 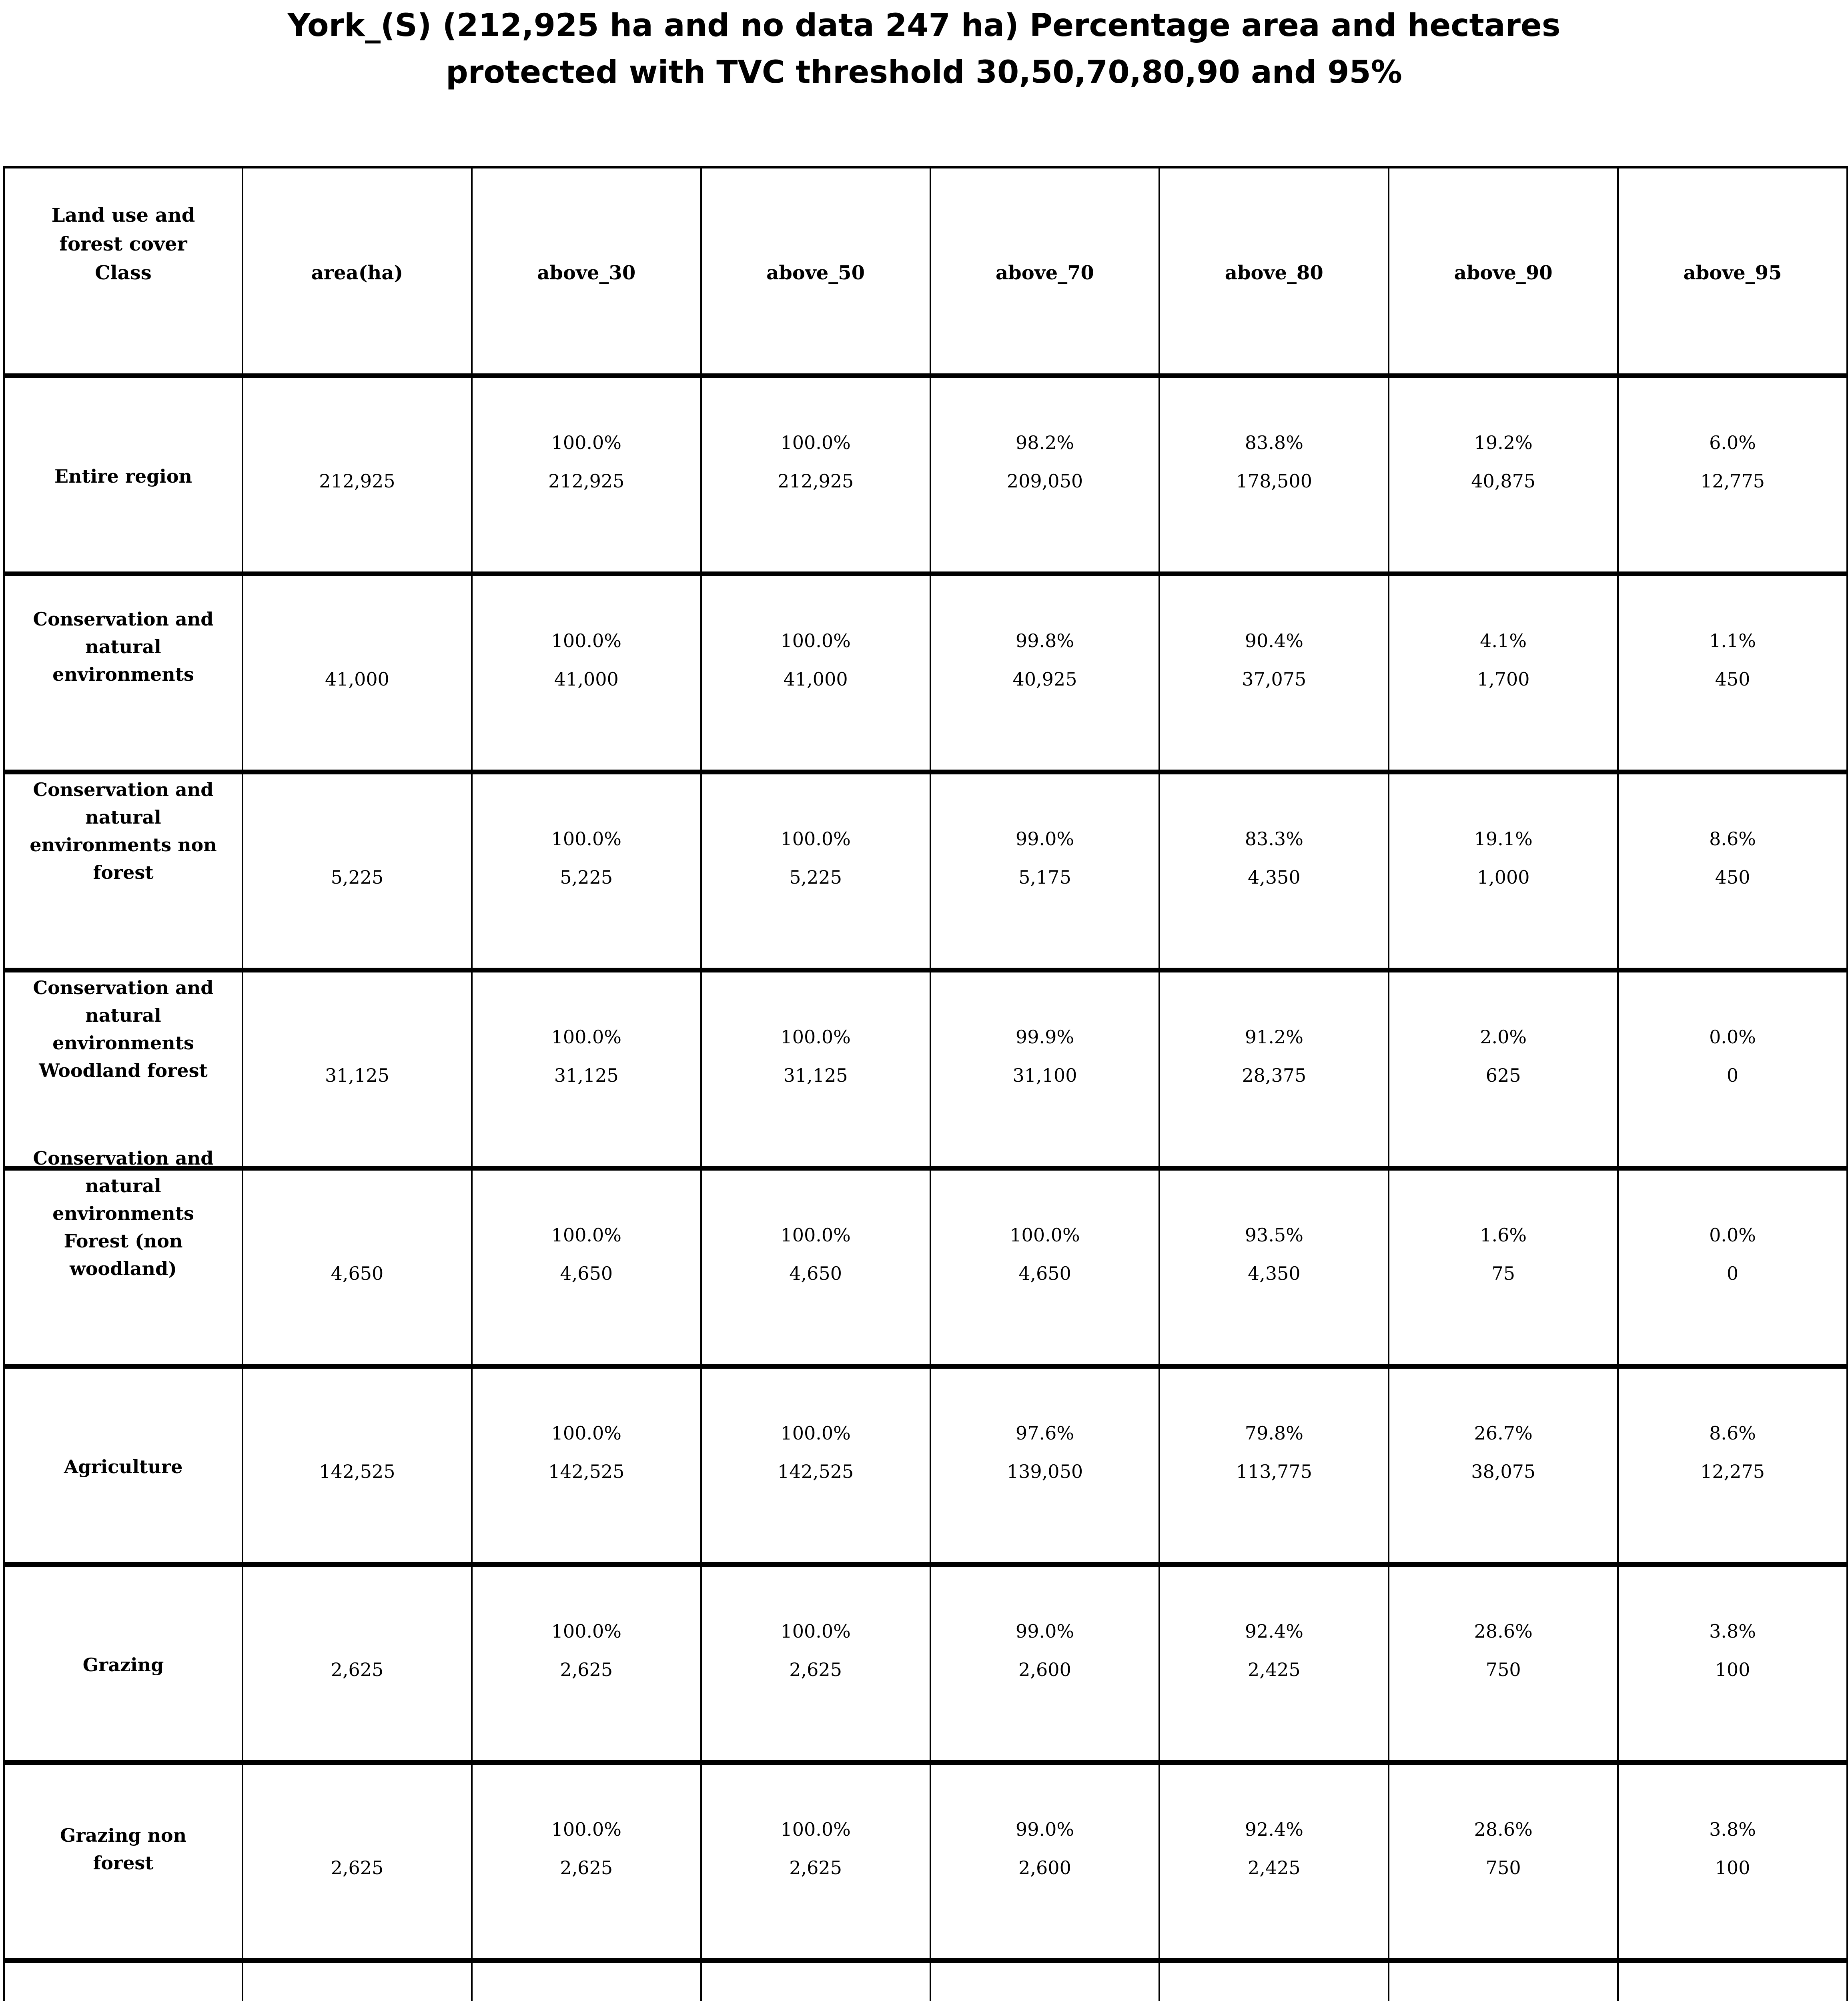 What do you see at coordinates (1044, 481) in the screenshot?
I see `hectare-value: 209,050` at bounding box center [1044, 481].